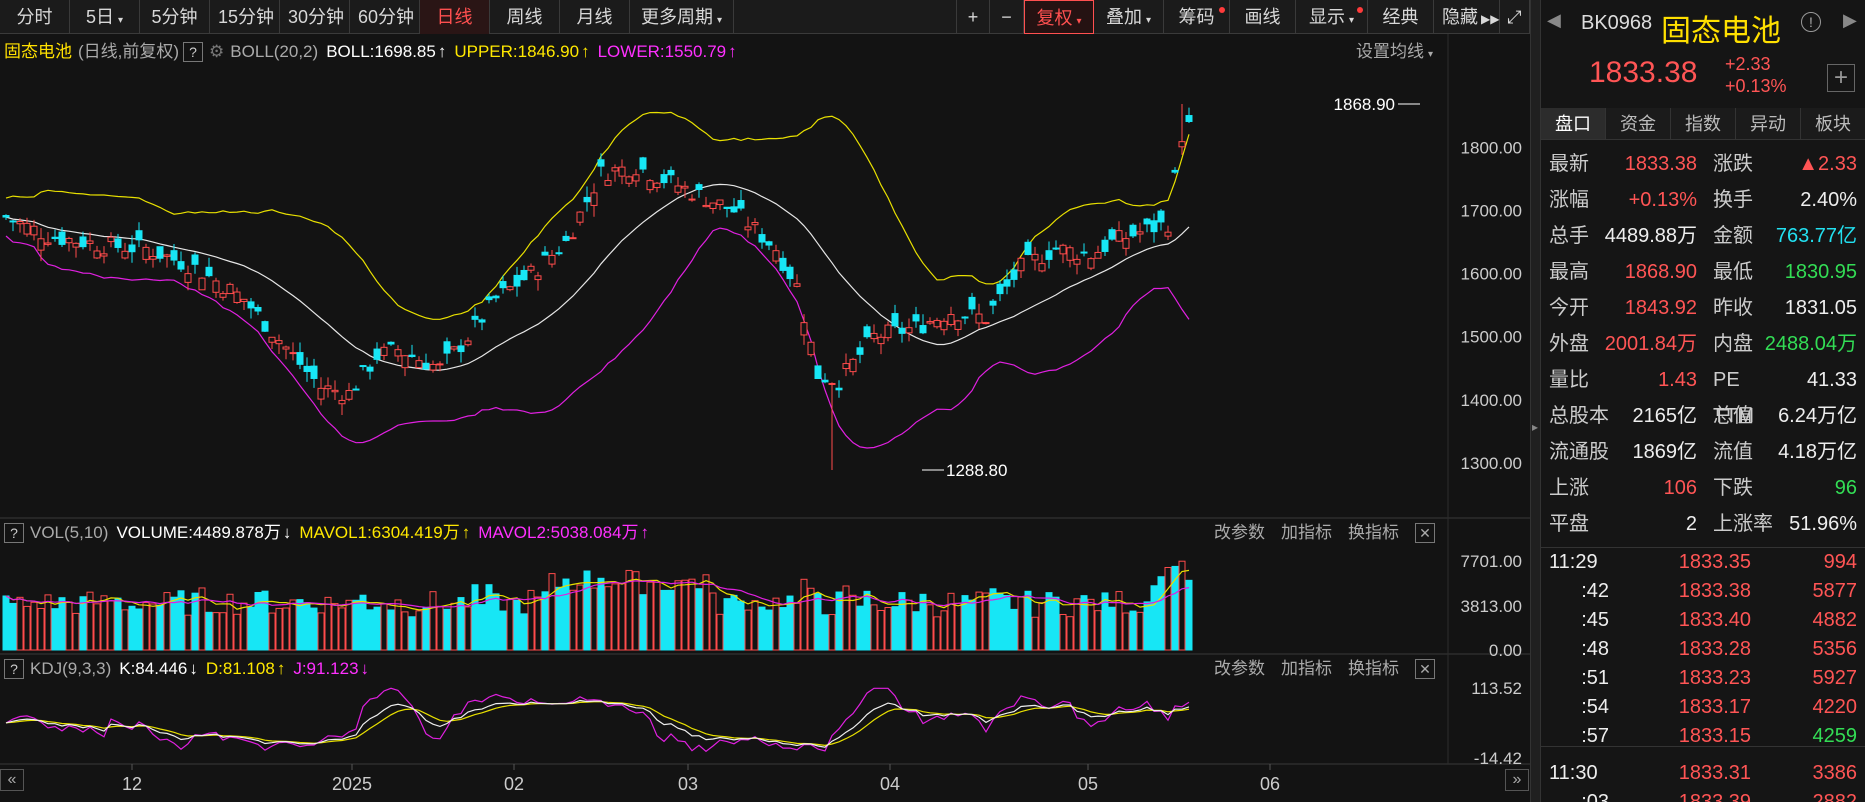 The image size is (1865, 802). I want to click on next-icon: ▶, so click(1850, 20).